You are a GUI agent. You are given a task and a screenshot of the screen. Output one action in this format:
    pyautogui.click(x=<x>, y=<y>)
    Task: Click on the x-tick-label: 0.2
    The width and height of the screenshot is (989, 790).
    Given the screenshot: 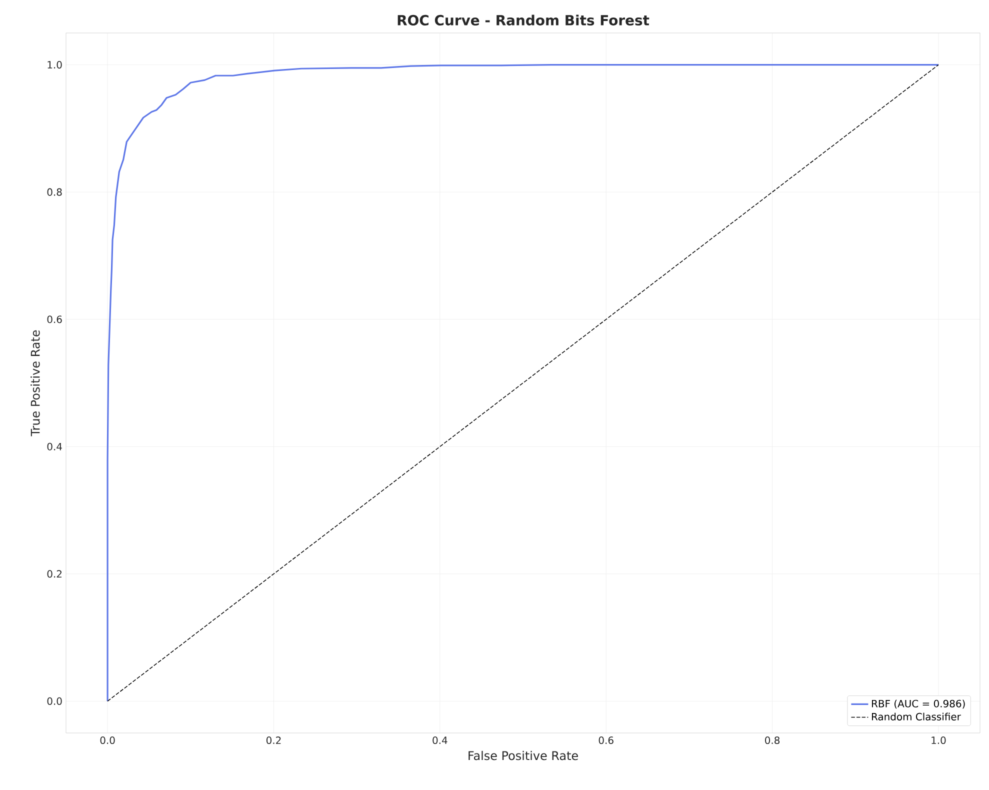 What is the action you would take?
    pyautogui.click(x=273, y=740)
    